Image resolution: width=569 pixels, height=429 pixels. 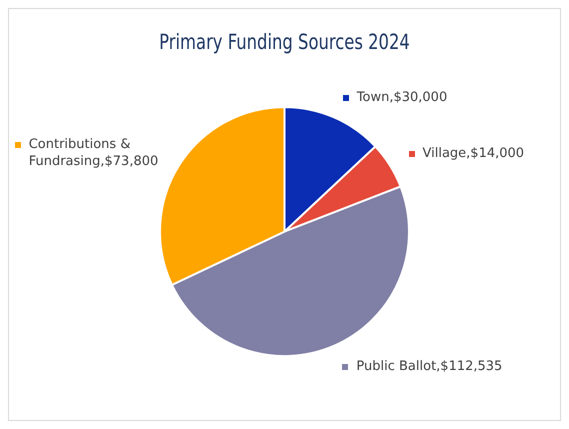 What do you see at coordinates (402, 97) in the screenshot?
I see `legend-label: Town,$30,000` at bounding box center [402, 97].